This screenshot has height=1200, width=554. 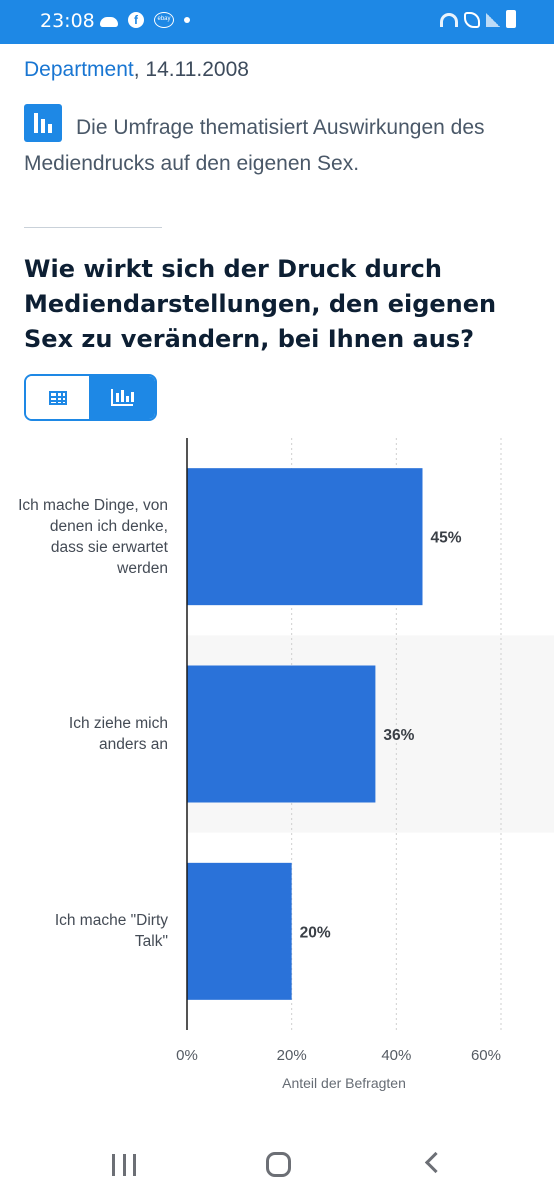 I want to click on chart-view-button, so click(x=122, y=397).